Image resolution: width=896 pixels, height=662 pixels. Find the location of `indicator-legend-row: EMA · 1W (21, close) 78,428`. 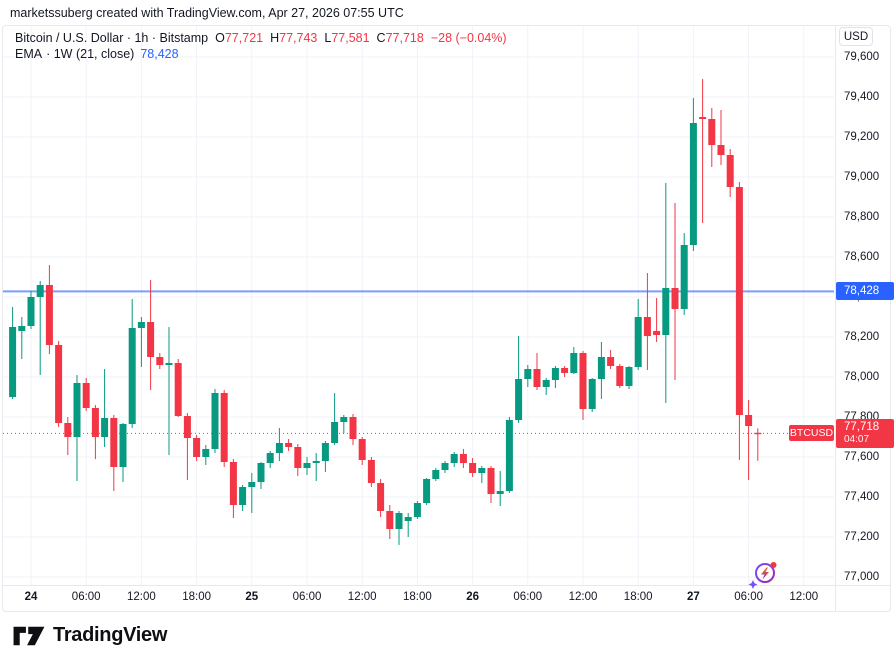

indicator-legend-row: EMA · 1W (21, close) 78,428 is located at coordinates (261, 54).